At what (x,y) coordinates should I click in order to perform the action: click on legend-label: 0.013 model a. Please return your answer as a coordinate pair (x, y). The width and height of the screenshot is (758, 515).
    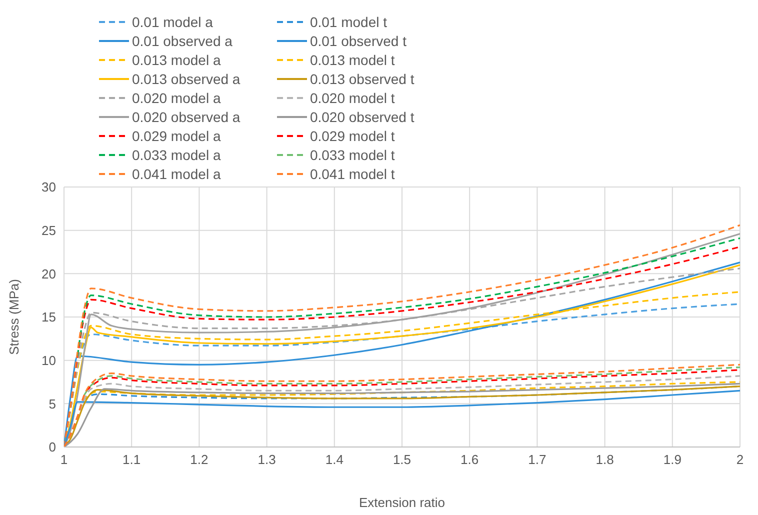
    Looking at the image, I should click on (176, 60).